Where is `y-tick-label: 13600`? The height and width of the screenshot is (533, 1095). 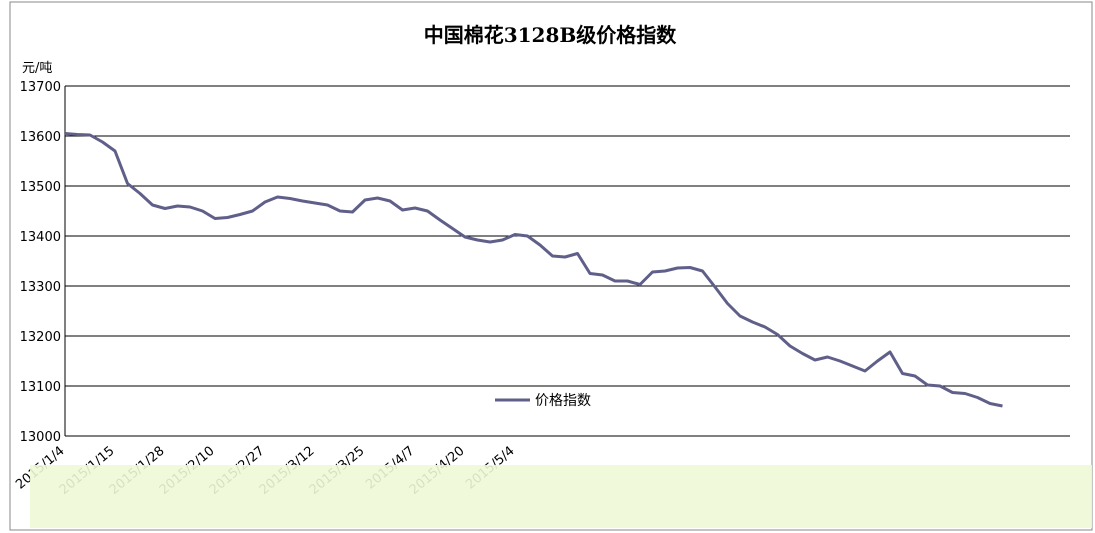
y-tick-label: 13600 is located at coordinates (40, 137).